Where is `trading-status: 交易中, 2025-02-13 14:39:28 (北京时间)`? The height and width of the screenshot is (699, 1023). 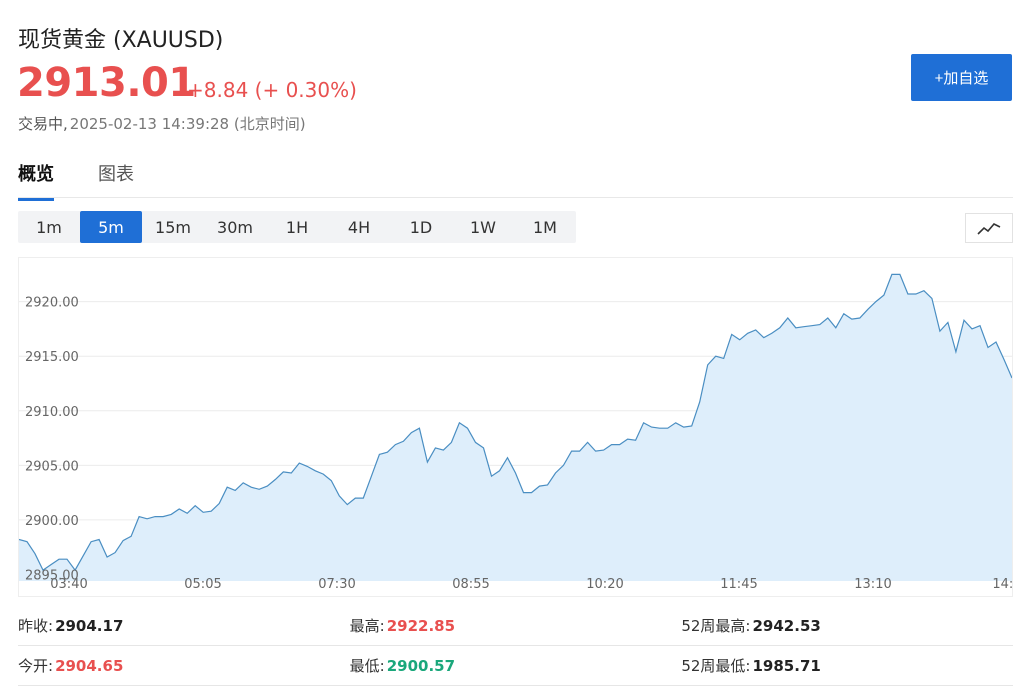 trading-status: 交易中, 2025-02-13 14:39:28 (北京时间) is located at coordinates (162, 123).